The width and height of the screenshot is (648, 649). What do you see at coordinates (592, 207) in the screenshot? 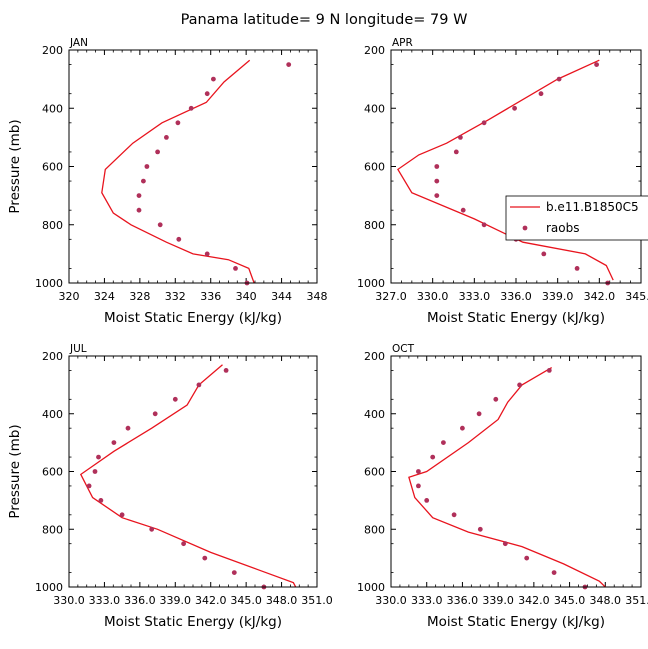
I see `legend-model-label: b.e11.B1850C5` at bounding box center [592, 207].